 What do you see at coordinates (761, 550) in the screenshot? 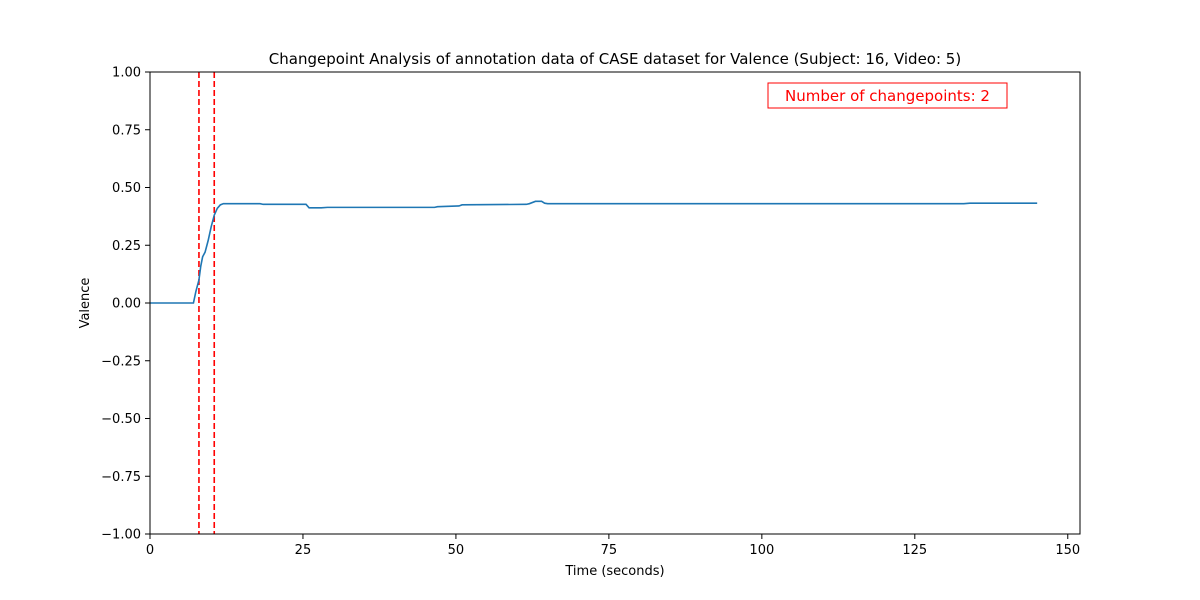
I see `x-tick-label: 100` at bounding box center [761, 550].